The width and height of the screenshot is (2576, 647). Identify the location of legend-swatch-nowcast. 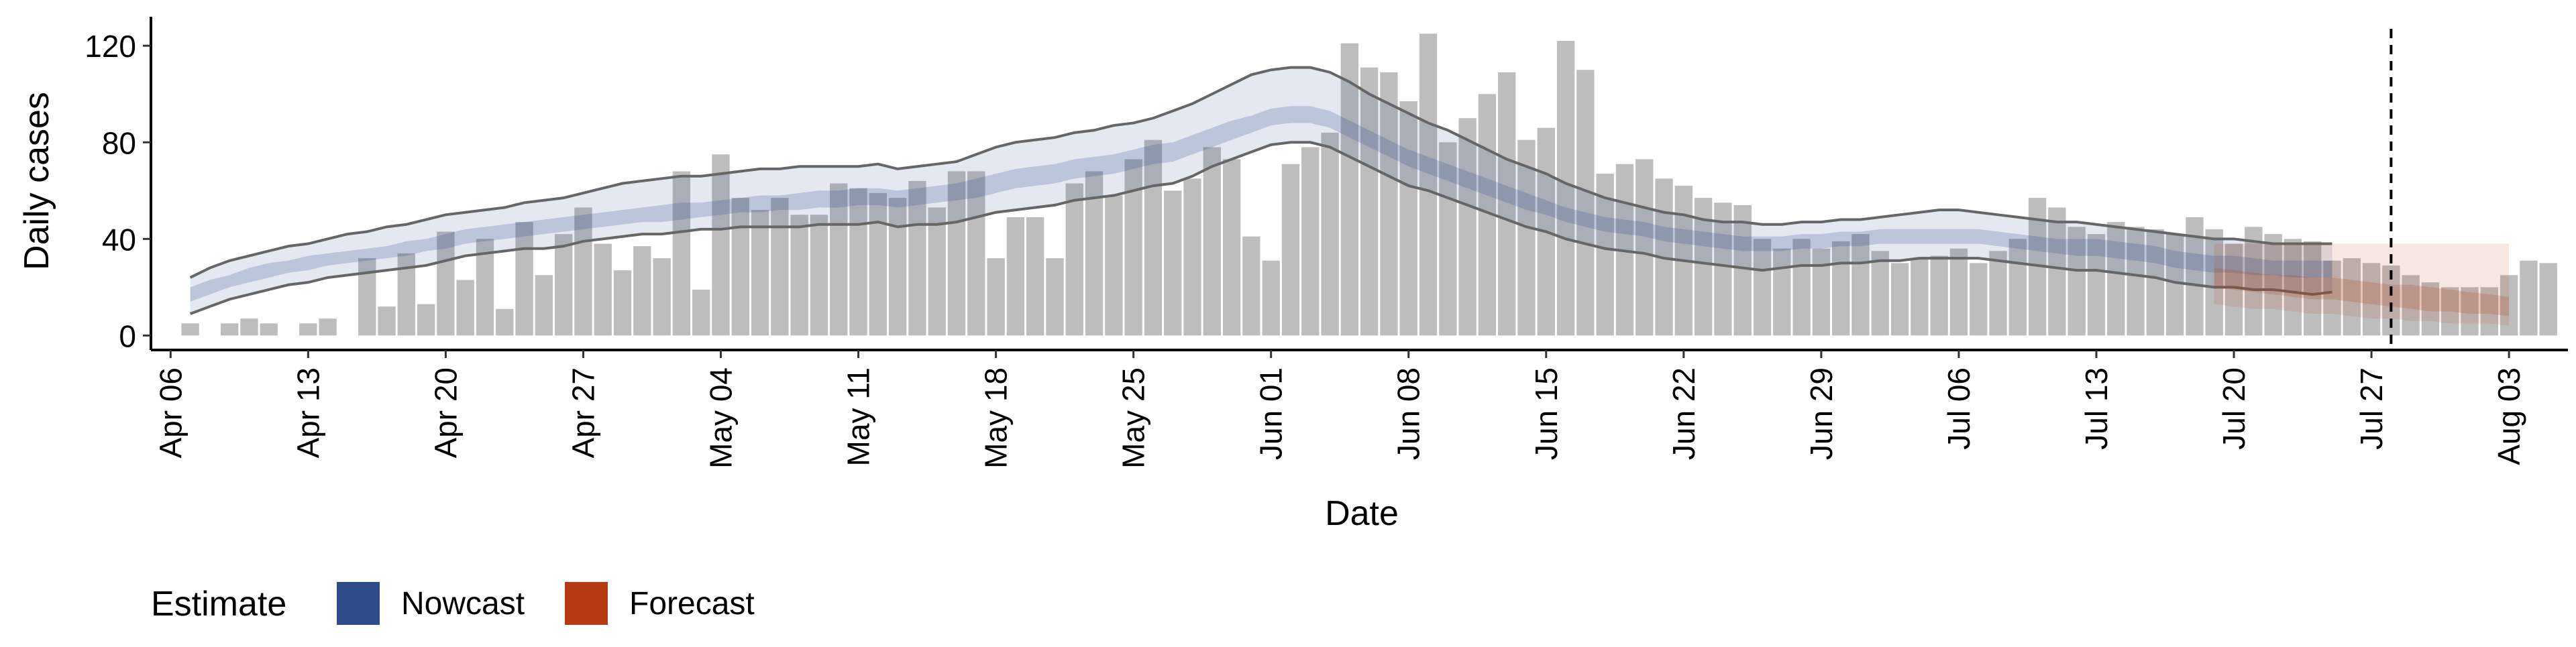
(358, 603).